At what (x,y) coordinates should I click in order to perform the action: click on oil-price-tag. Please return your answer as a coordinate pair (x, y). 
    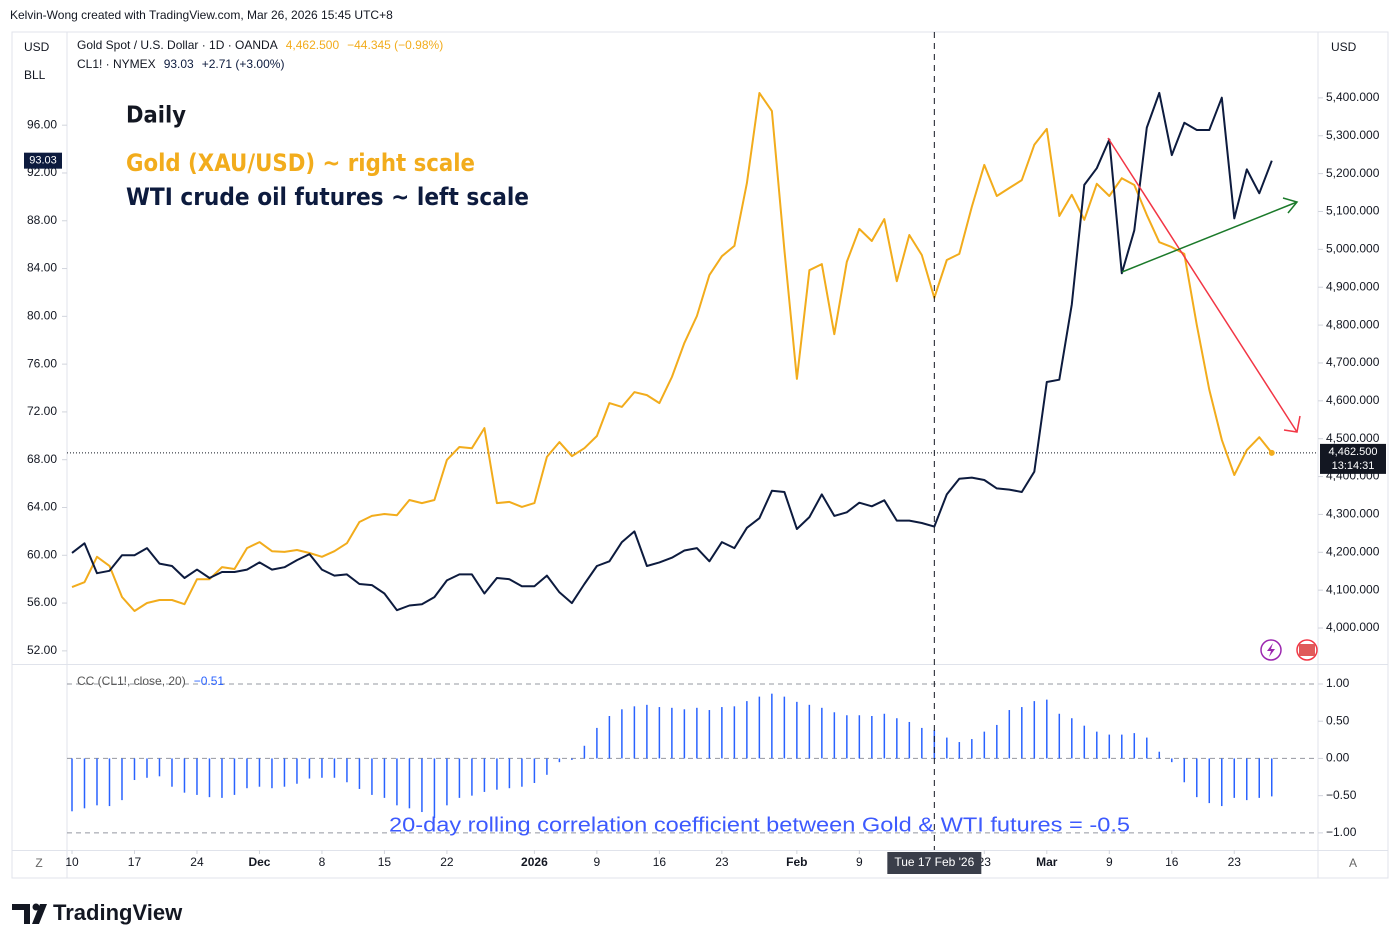
    Looking at the image, I should click on (43, 160).